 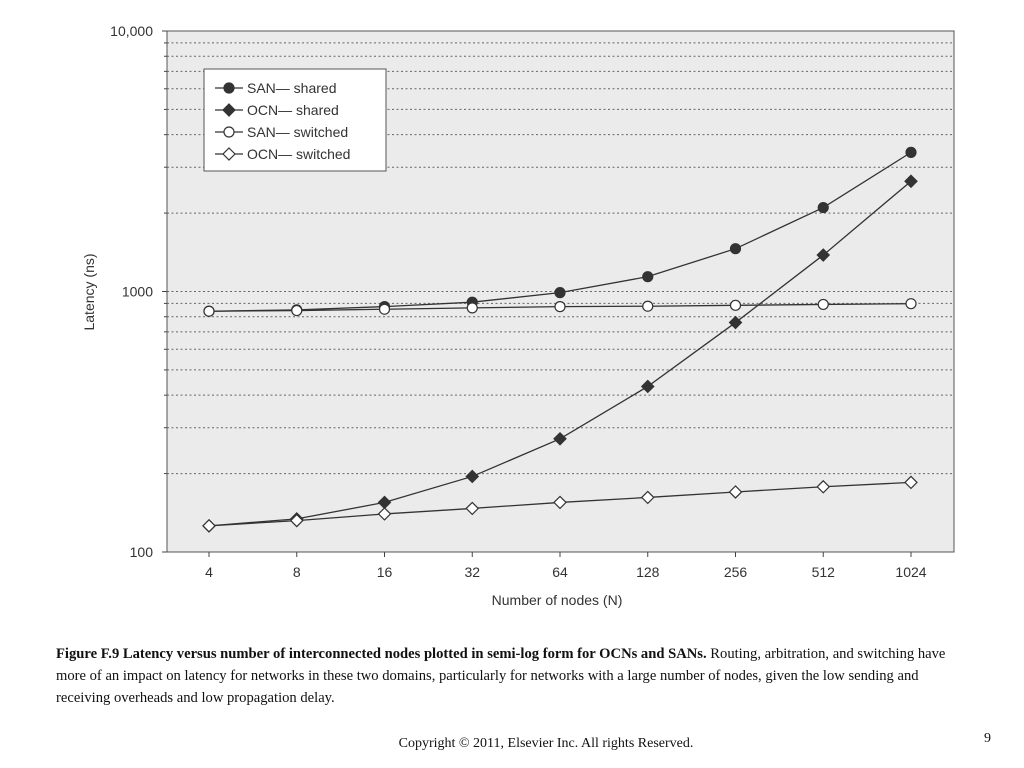 I want to click on x-tick-label: 512, so click(x=824, y=572).